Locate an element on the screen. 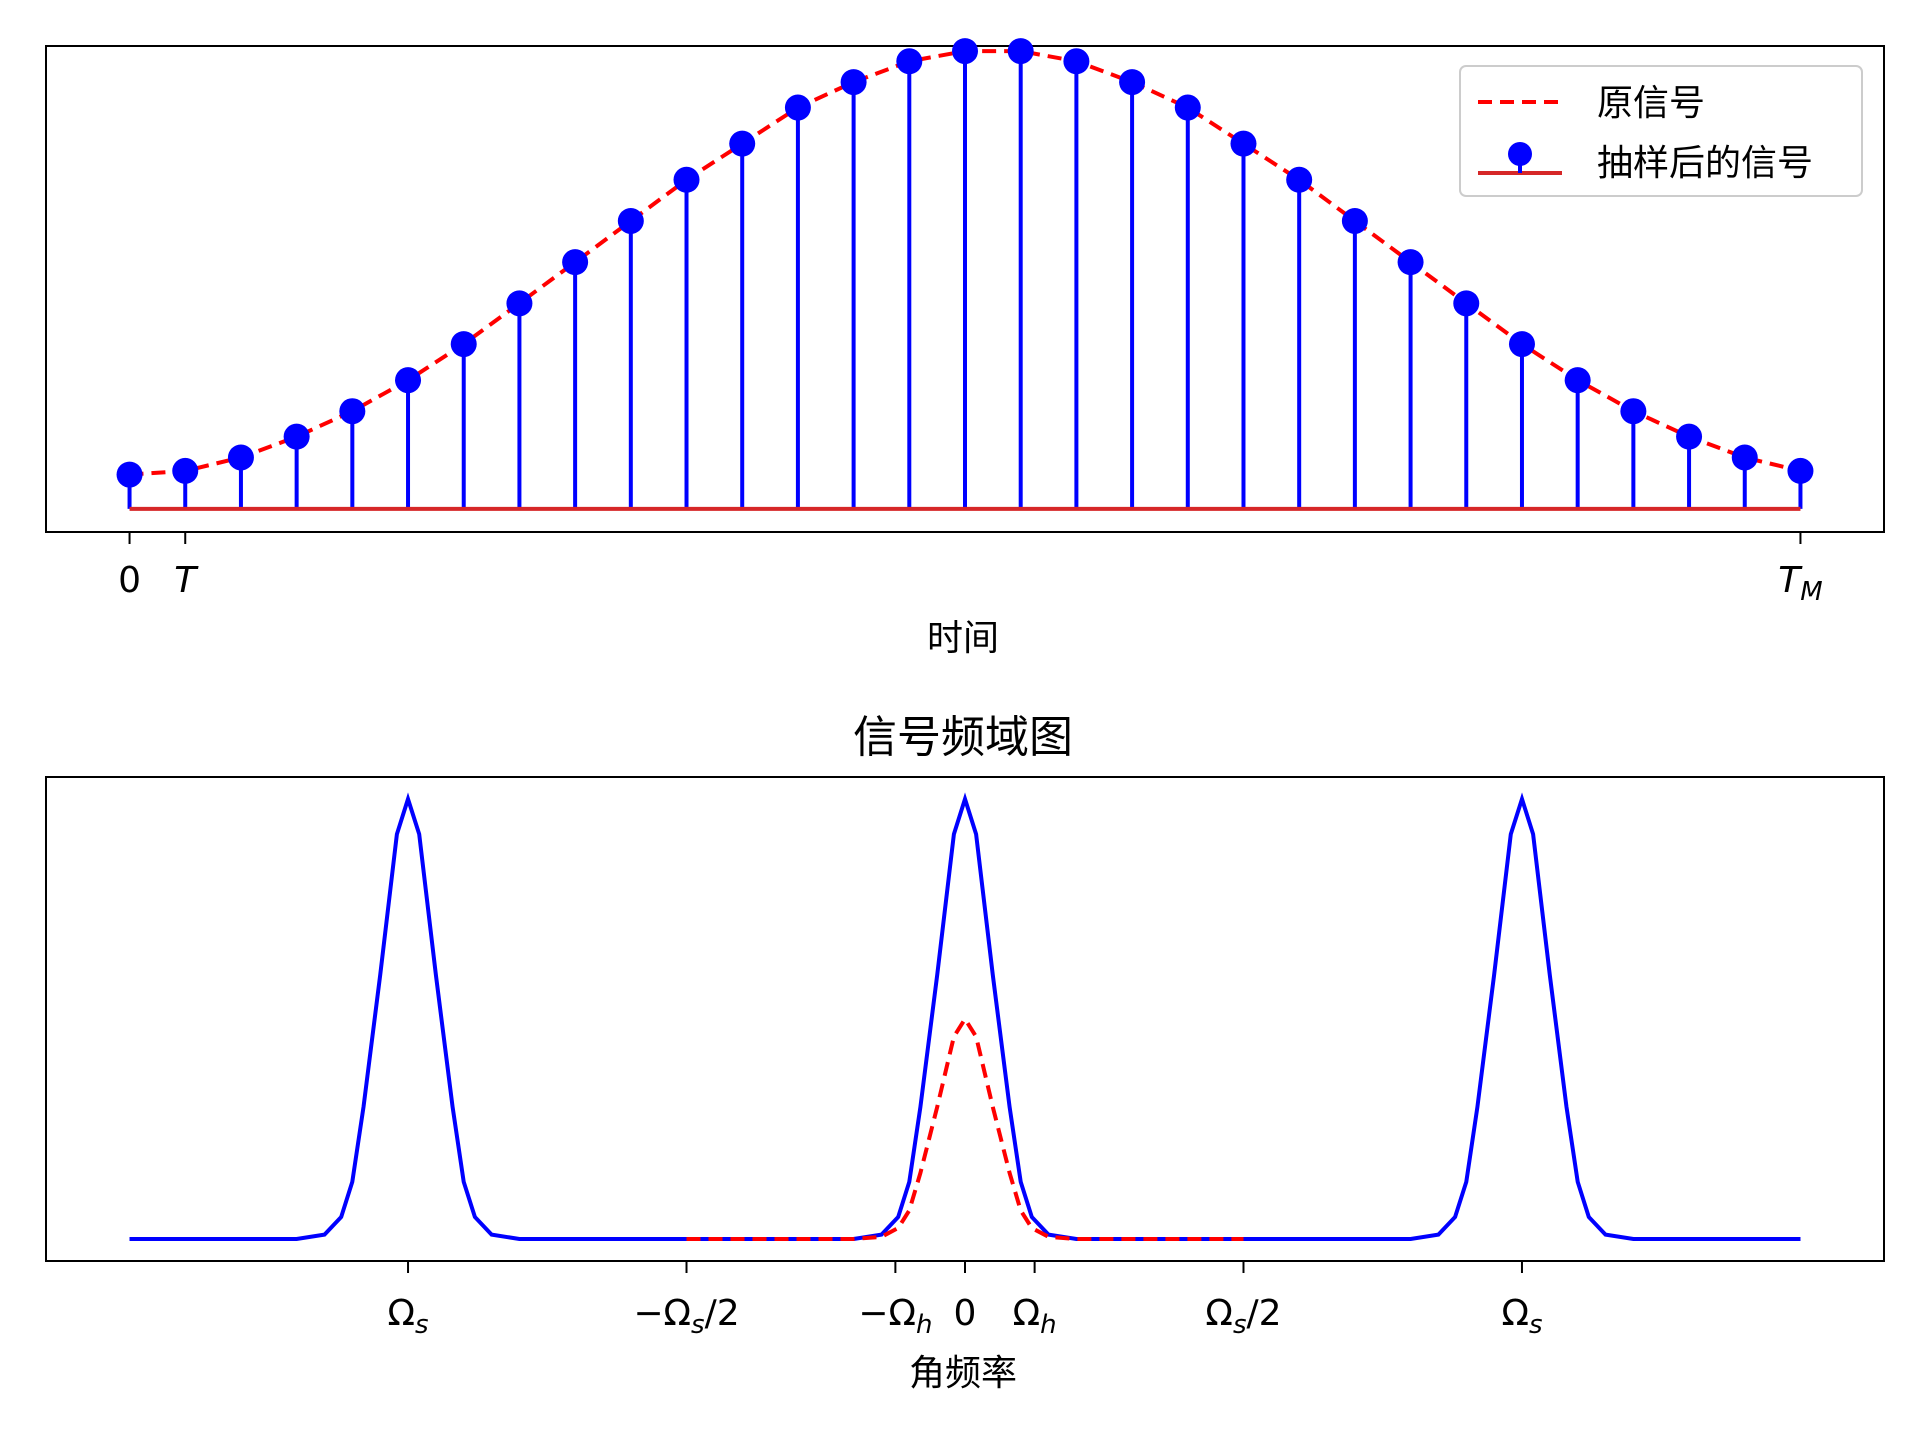  top-x-axis-label: 时间 is located at coordinates (963, 638).